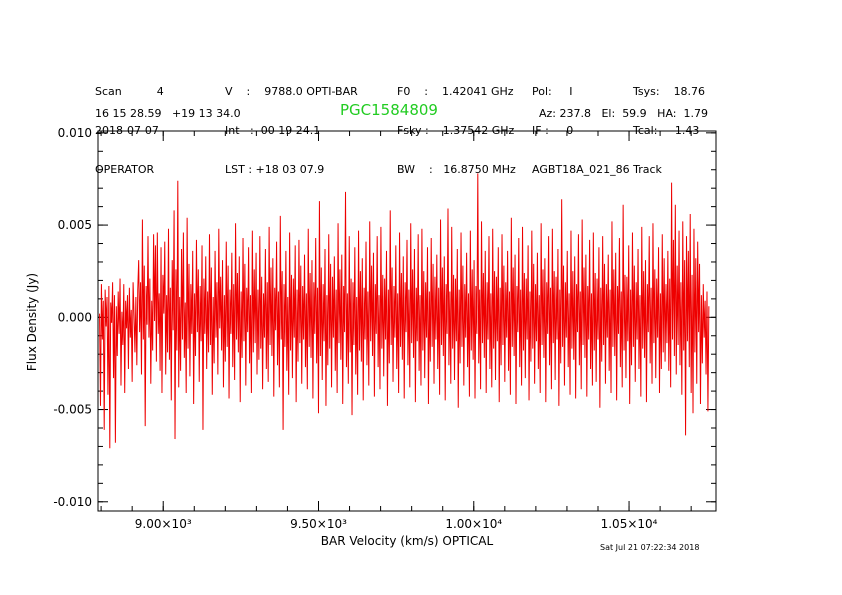 This screenshot has width=842, height=595. Describe the element at coordinates (275, 169) in the screenshot. I see `lst-label: LST : +18 03 07.9` at that location.